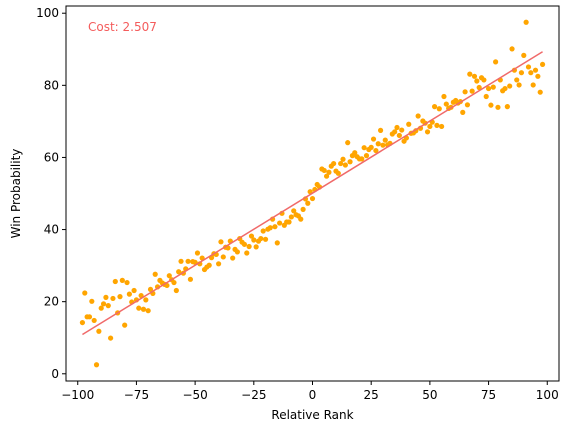 The width and height of the screenshot is (571, 432). Describe the element at coordinates (51, 302) in the screenshot. I see `y-tick-label: 20` at that location.